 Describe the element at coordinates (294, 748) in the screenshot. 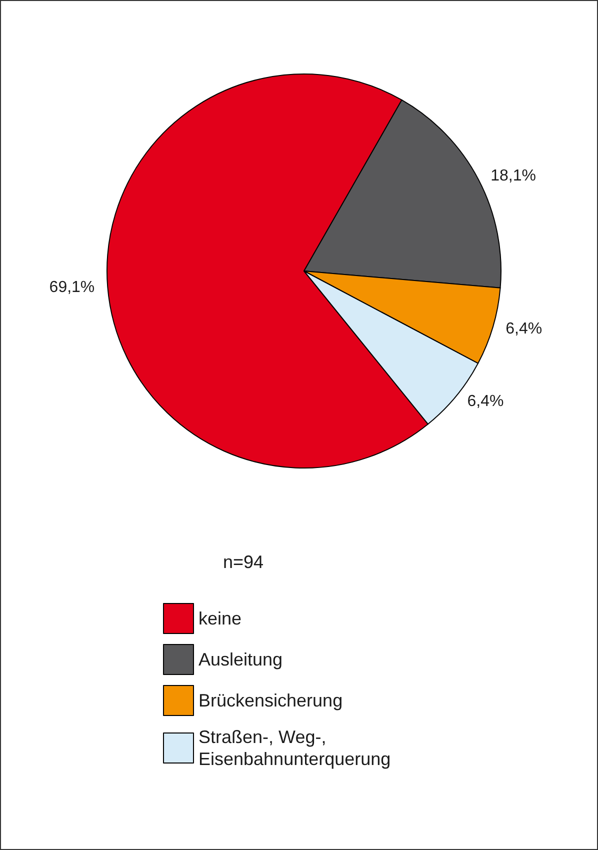

I see `legend-label: Straßen-, Weg-, Eisenbahnunterquerung` at that location.